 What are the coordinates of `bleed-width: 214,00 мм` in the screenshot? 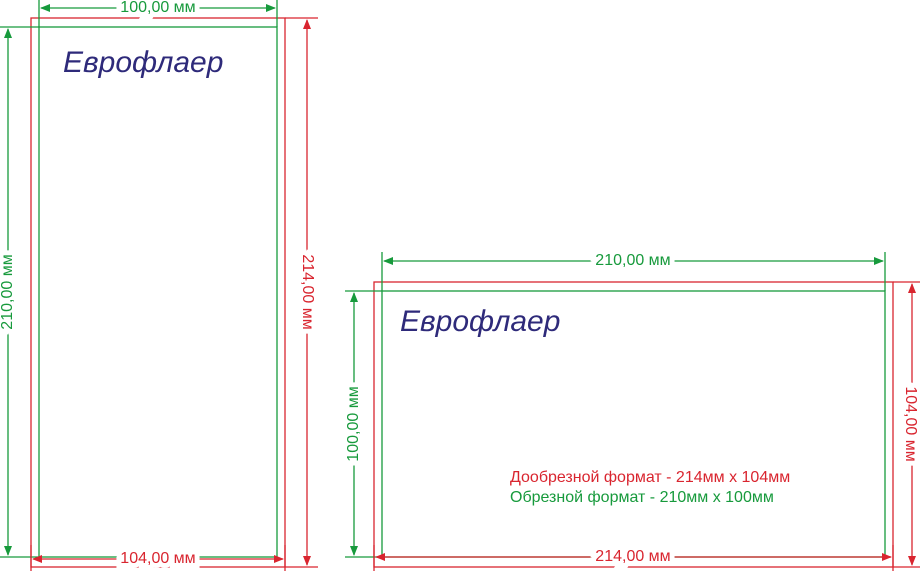 It's located at (632, 556).